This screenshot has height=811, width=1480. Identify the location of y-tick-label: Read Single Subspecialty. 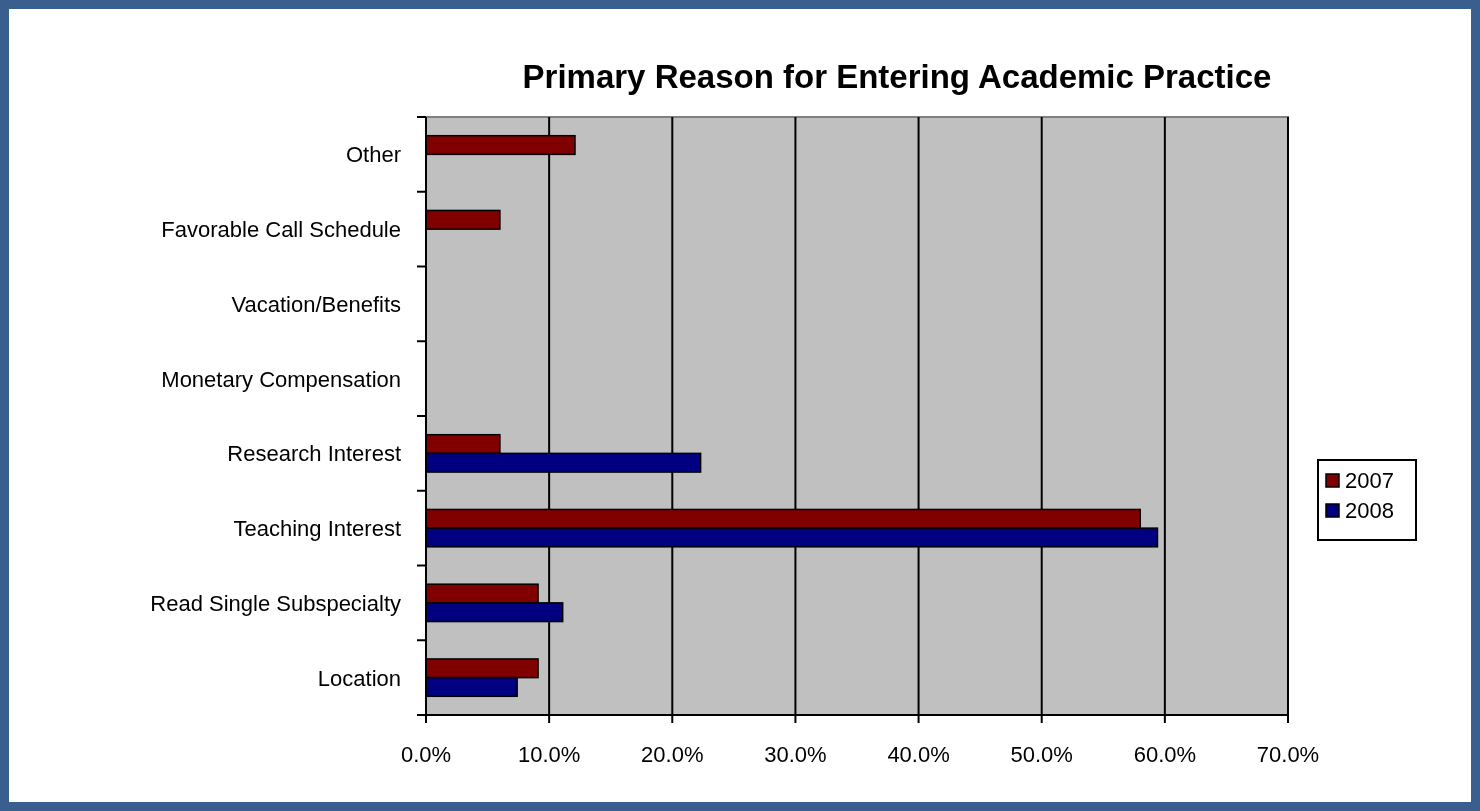
(275, 603).